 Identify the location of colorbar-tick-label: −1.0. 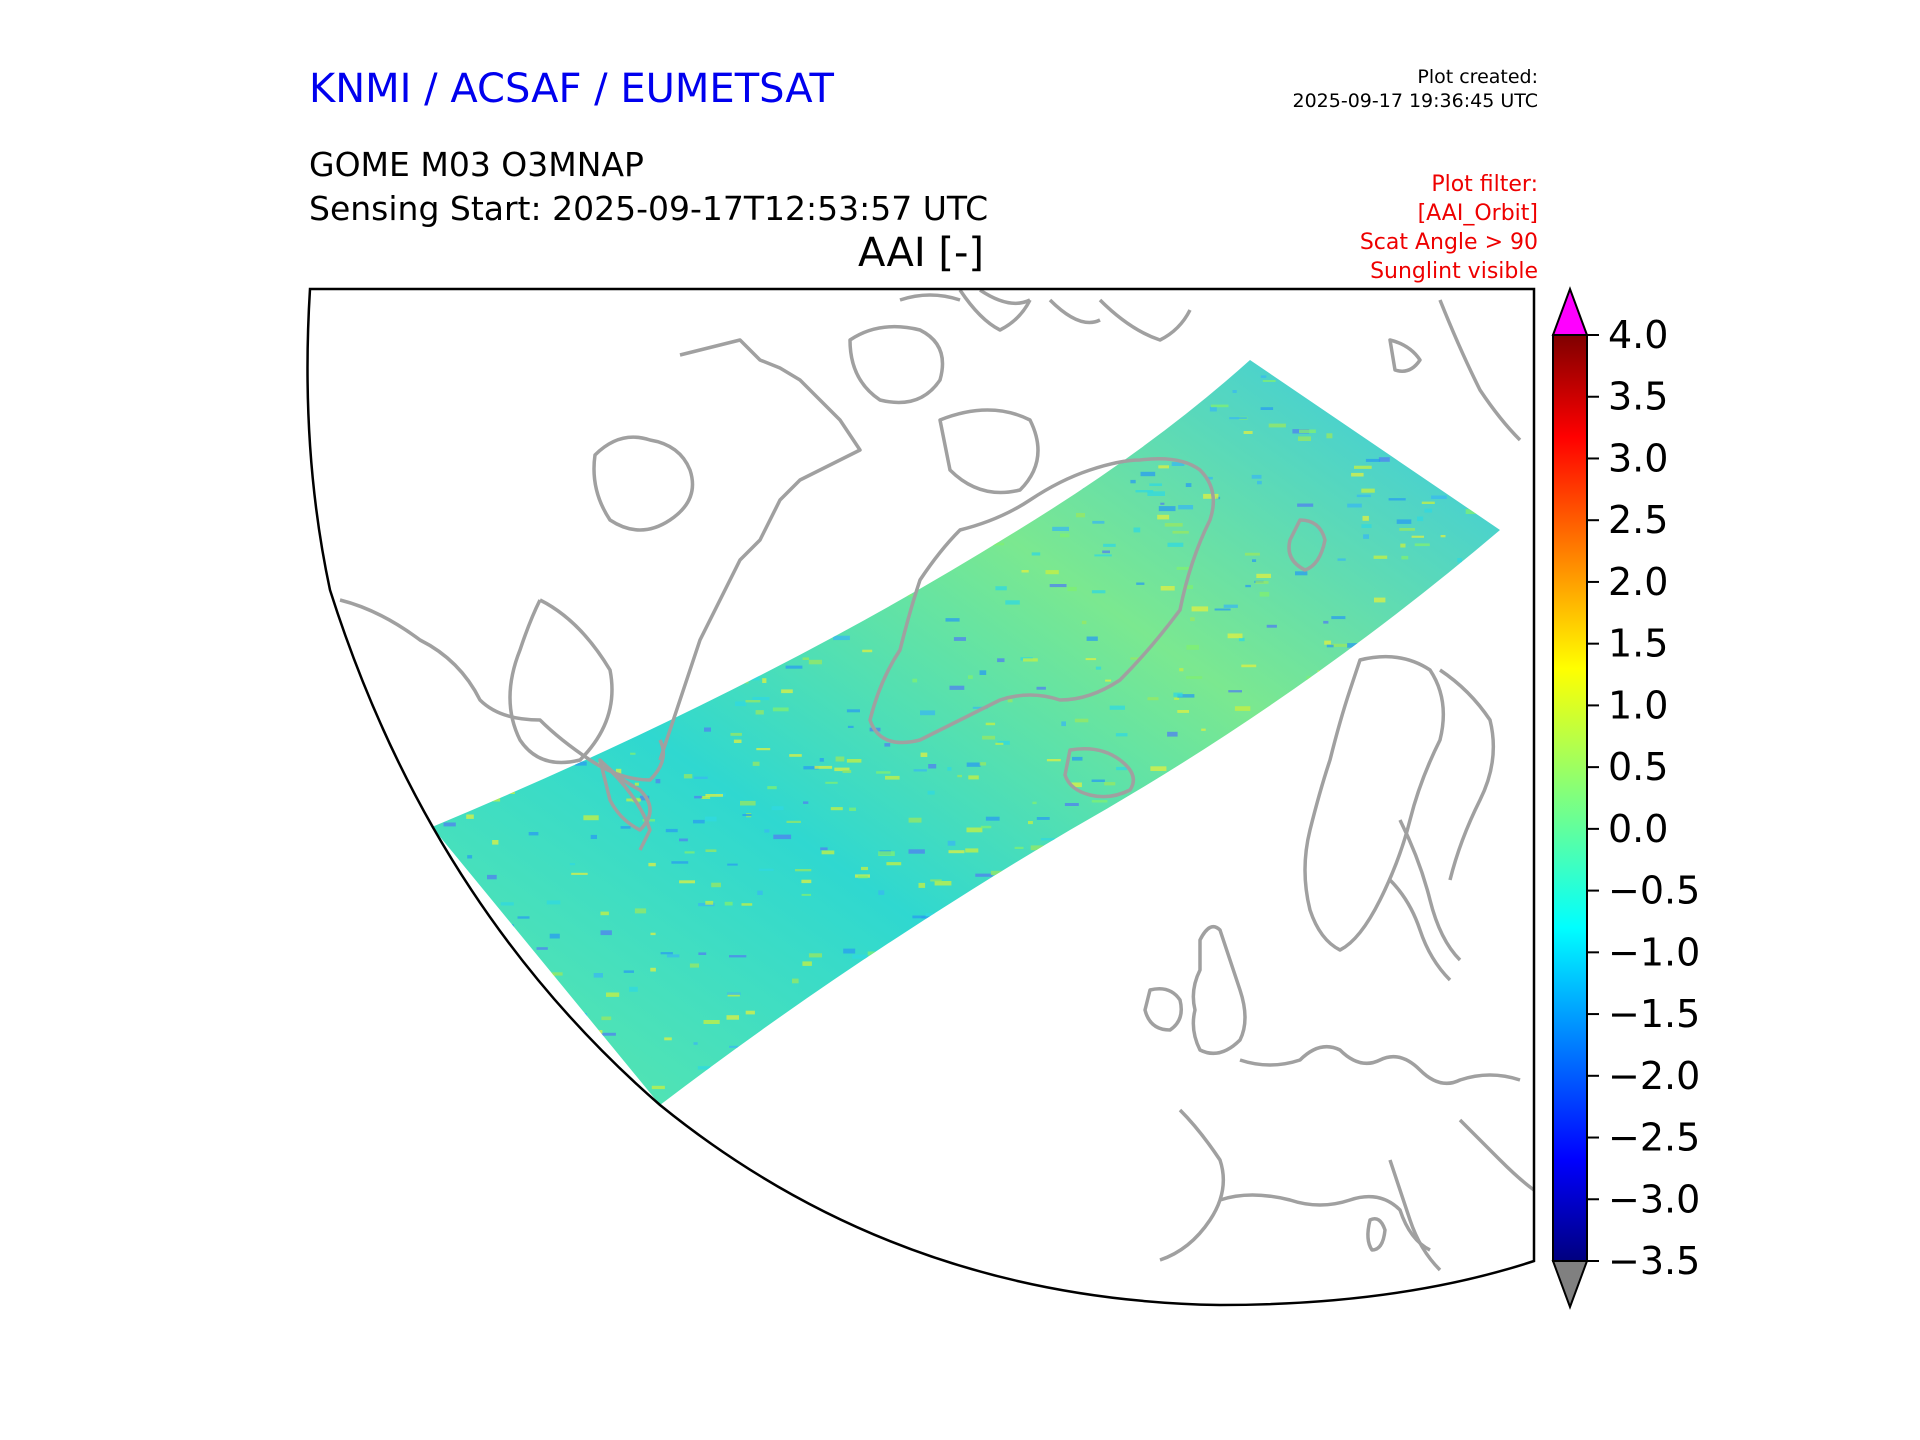
(1654, 952).